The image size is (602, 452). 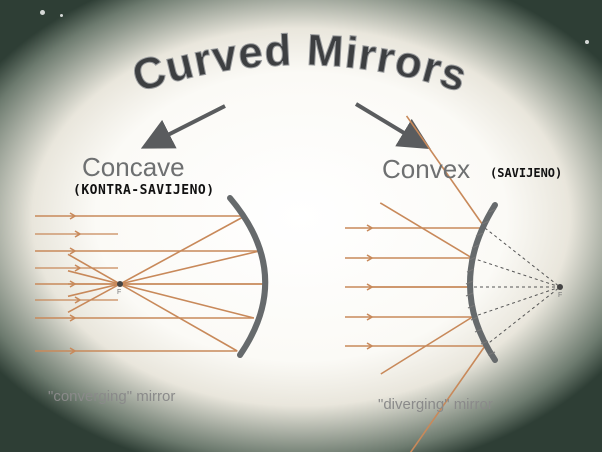 What do you see at coordinates (560, 295) in the screenshot?
I see `convex-focal-label: F` at bounding box center [560, 295].